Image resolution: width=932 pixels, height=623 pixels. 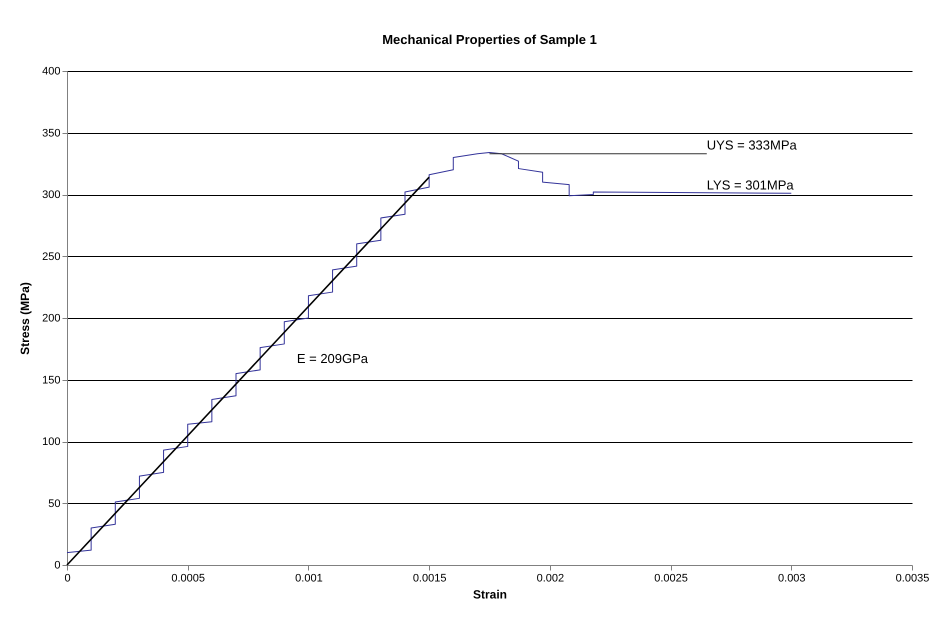 What do you see at coordinates (54, 504) in the screenshot?
I see `y-tick-label: 50` at bounding box center [54, 504].